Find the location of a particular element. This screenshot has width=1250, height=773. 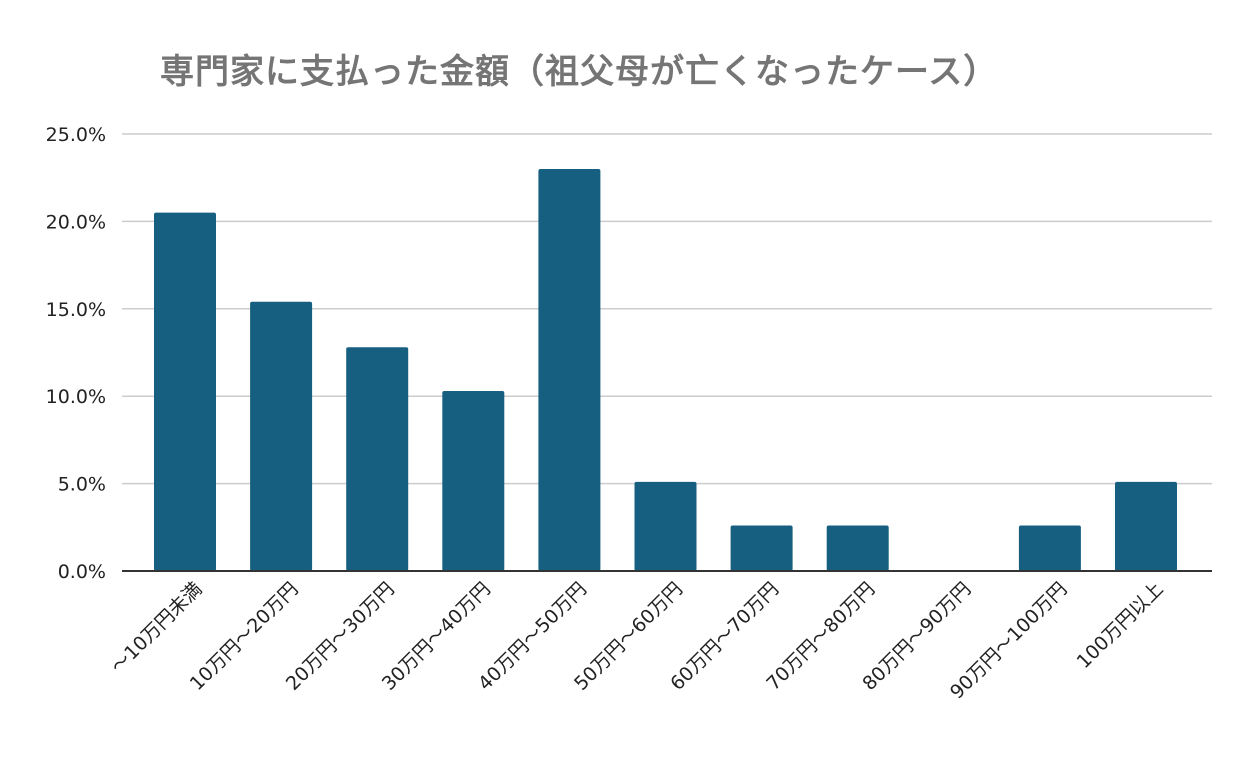

y-axis-ticks: 0.0% 5.0% 10.0% 15.0% 20.0% 25.0% is located at coordinates (76, 353).